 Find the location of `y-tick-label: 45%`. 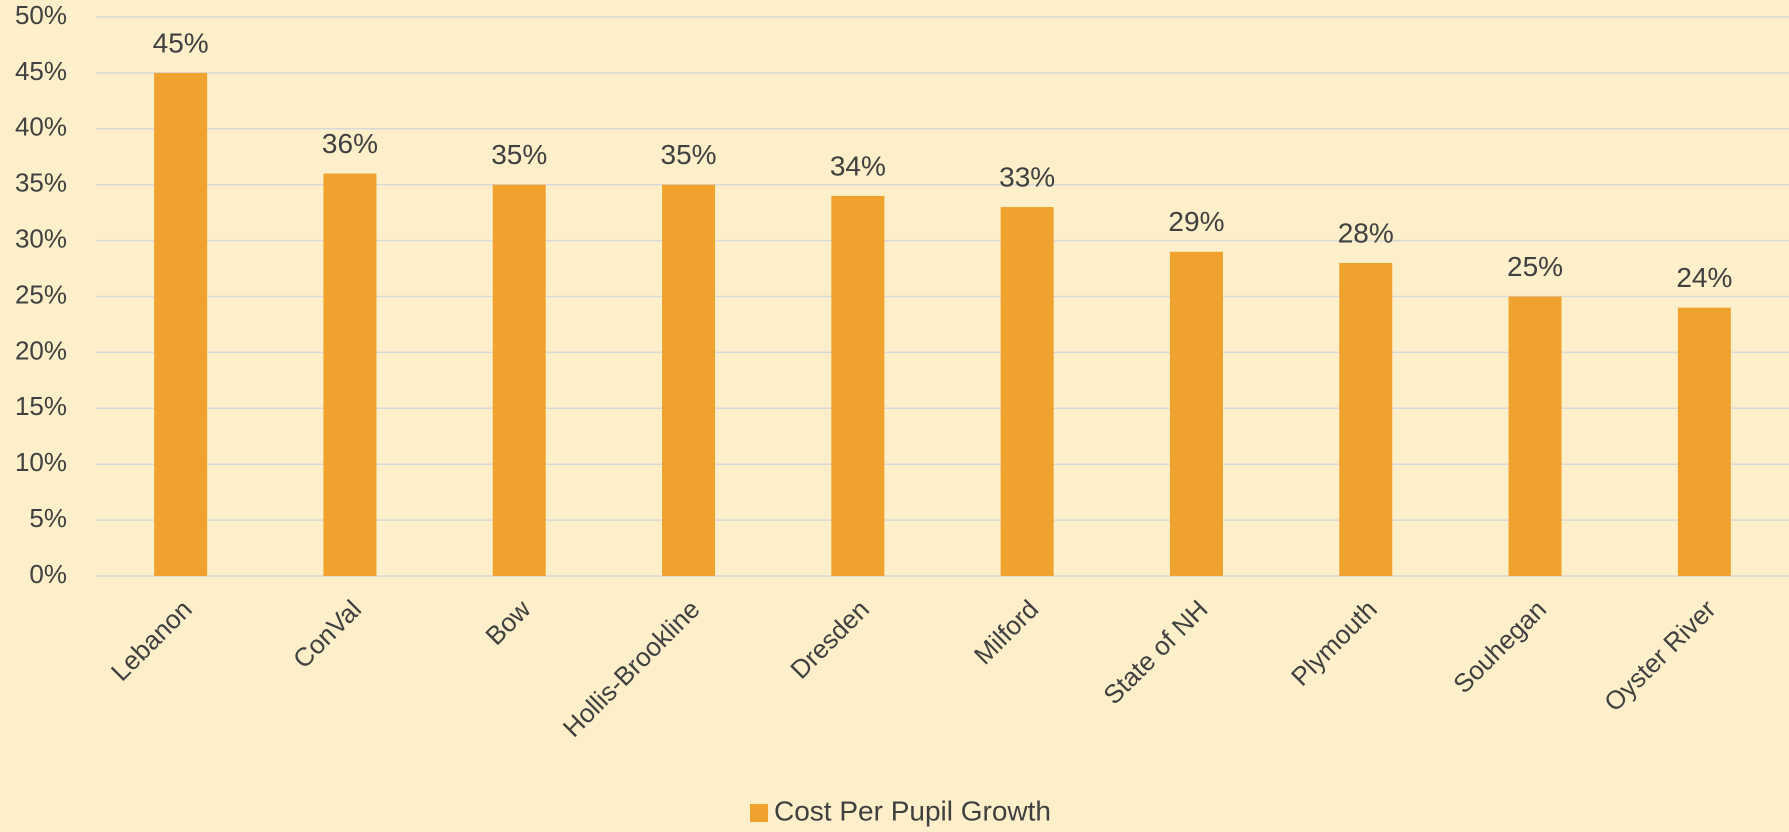

y-tick-label: 45% is located at coordinates (41, 71).